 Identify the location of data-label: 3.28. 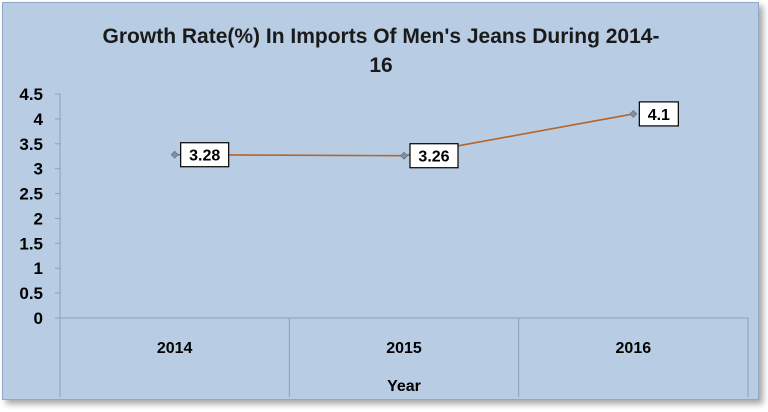
(204, 156).